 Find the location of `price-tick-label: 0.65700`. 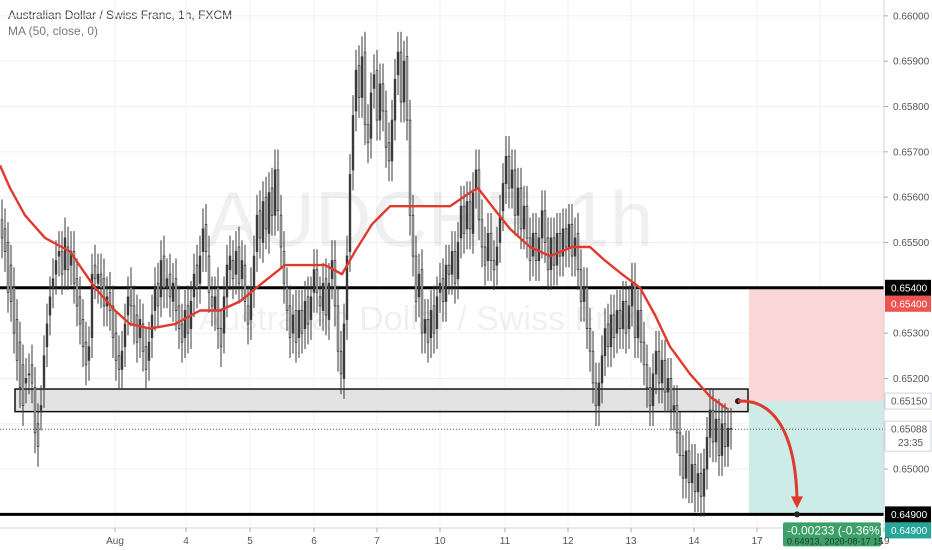

price-tick-label: 0.65700 is located at coordinates (911, 152).